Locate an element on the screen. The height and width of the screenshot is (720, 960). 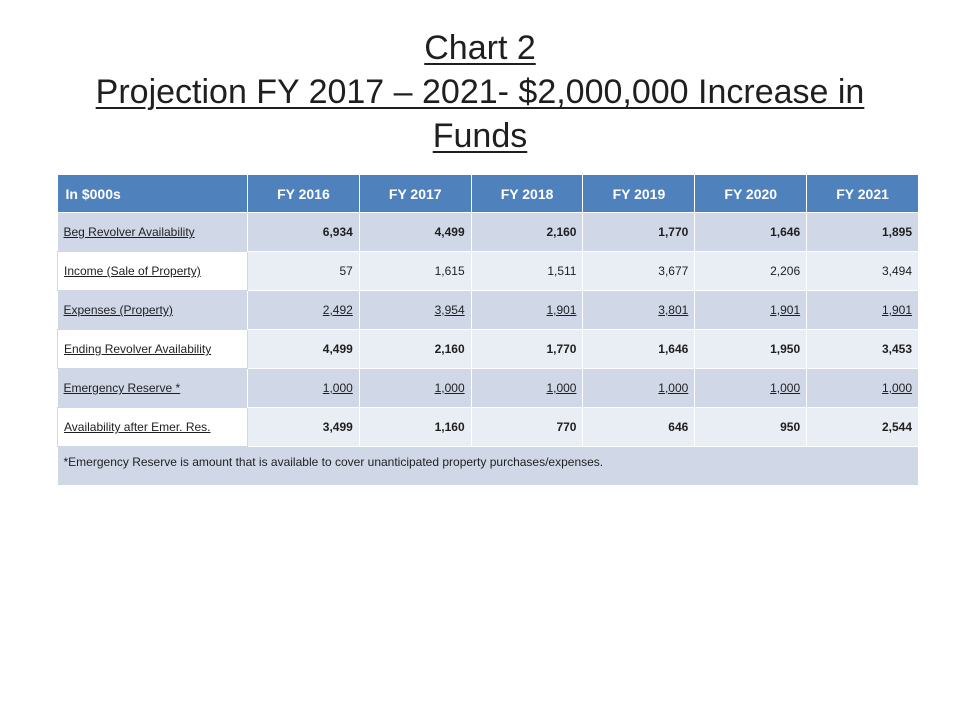
table-cell: 1,160 is located at coordinates (415, 427).